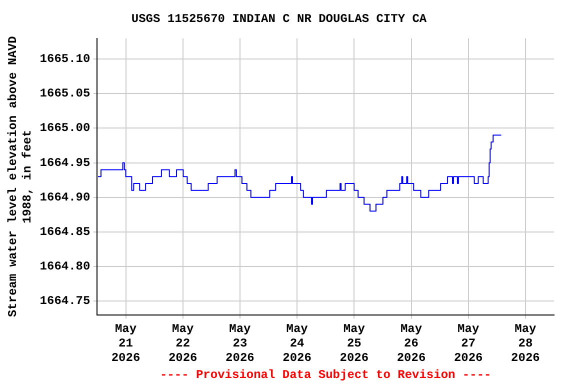 The height and width of the screenshot is (384, 576). I want to click on y-tick-label: 1665.00, so click(65, 128).